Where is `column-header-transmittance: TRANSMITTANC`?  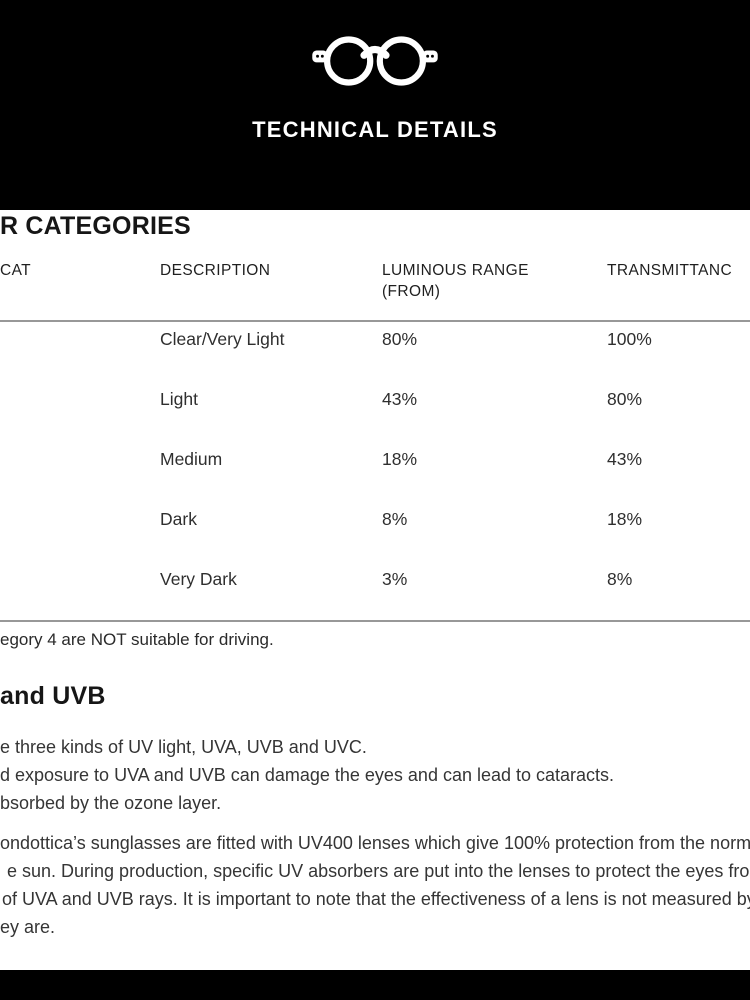
column-header-transmittance: TRANSMITTANC is located at coordinates (670, 270).